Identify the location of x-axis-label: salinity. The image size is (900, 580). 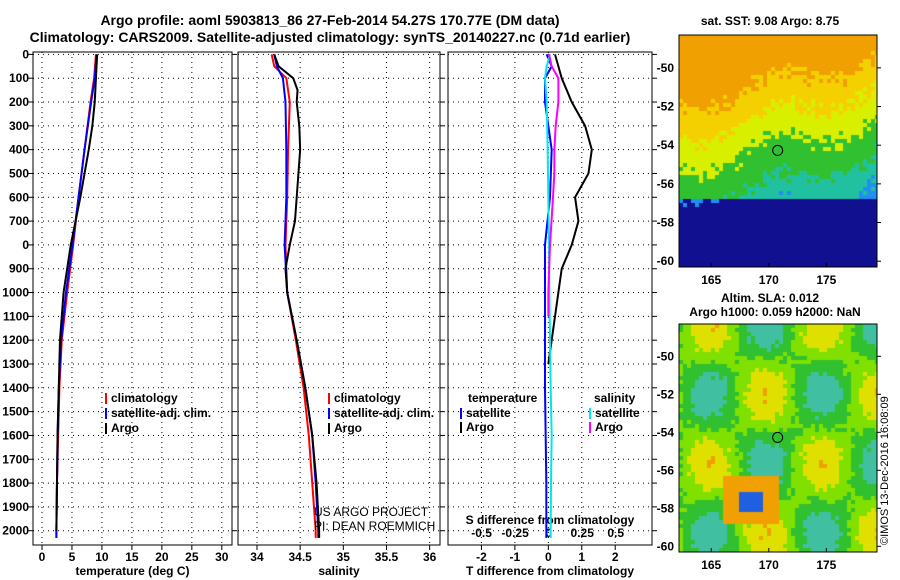
(339, 571).